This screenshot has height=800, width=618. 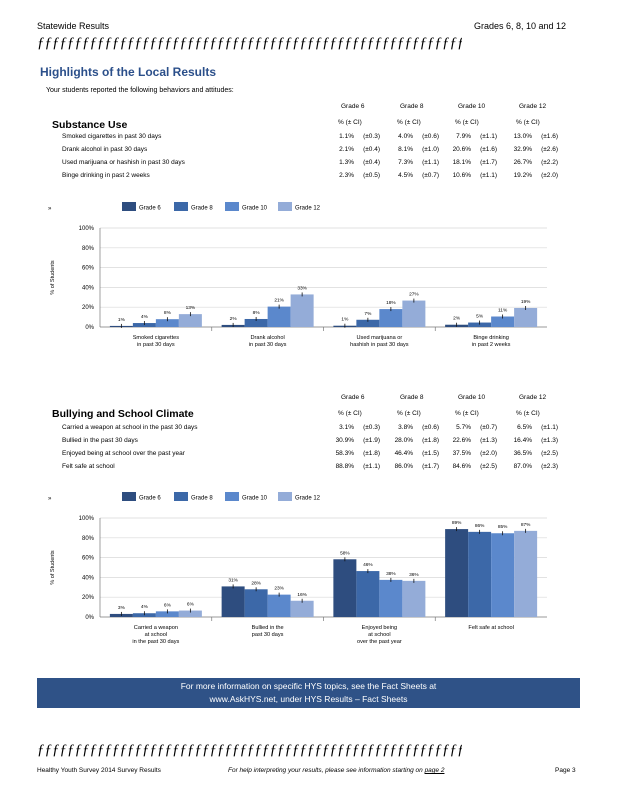 What do you see at coordinates (403, 440) in the screenshot?
I see `row-value: 28.0%` at bounding box center [403, 440].